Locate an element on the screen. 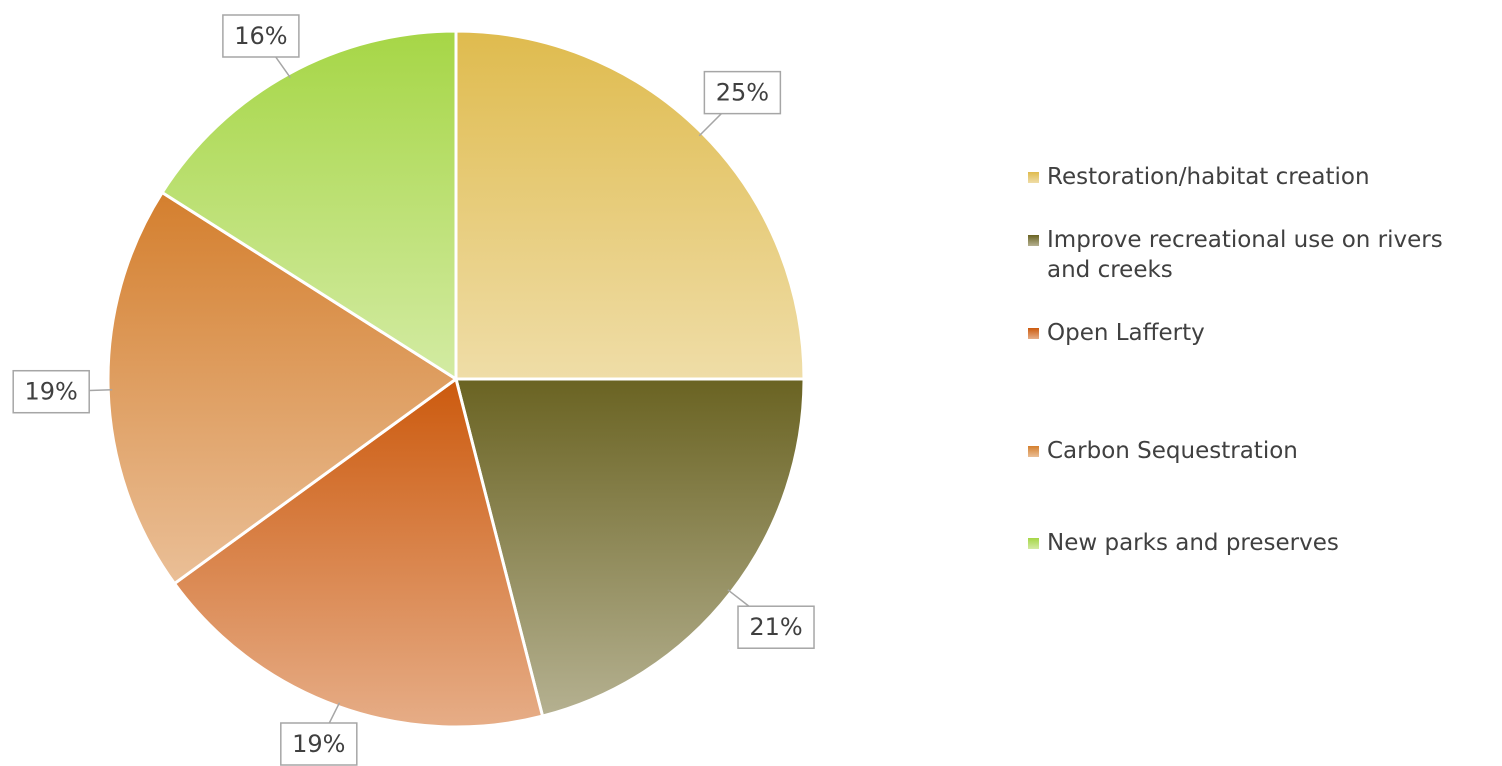  value-label: 25% is located at coordinates (742, 93).